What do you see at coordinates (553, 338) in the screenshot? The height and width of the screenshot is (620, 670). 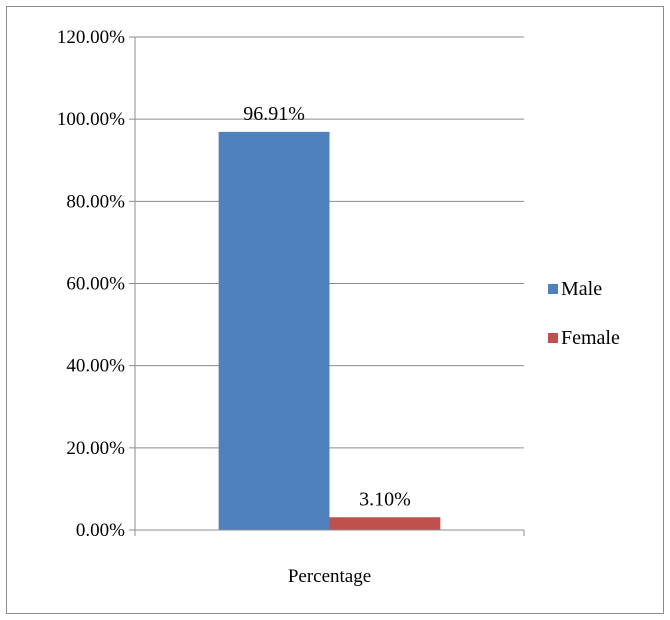 I see `legend-swatch-female` at bounding box center [553, 338].